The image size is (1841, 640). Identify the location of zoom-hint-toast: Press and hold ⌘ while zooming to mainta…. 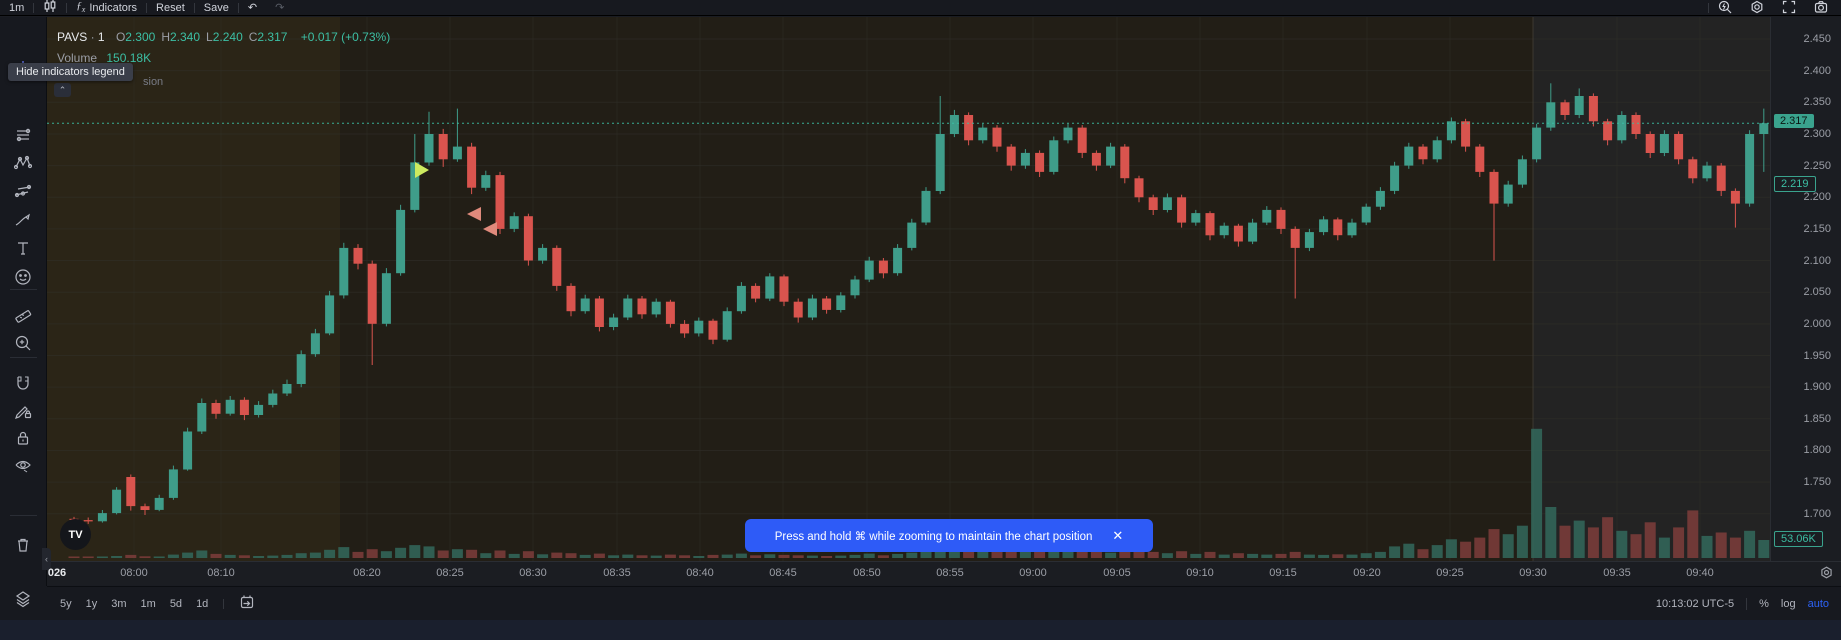
(949, 535).